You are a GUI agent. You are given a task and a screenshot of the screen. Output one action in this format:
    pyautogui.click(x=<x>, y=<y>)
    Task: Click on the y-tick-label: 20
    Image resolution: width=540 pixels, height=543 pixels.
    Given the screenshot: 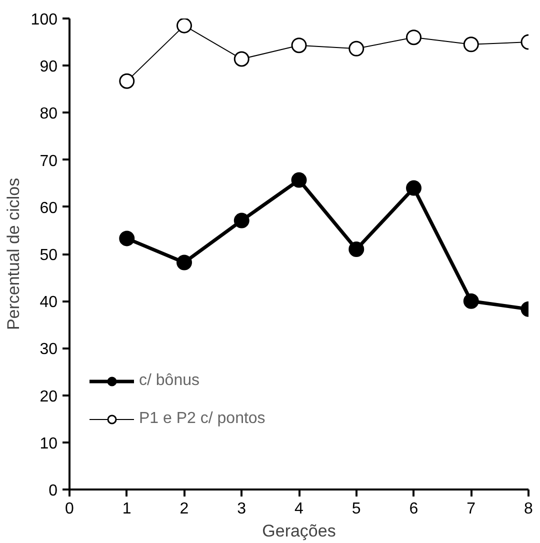 What is the action you would take?
    pyautogui.click(x=49, y=397)
    